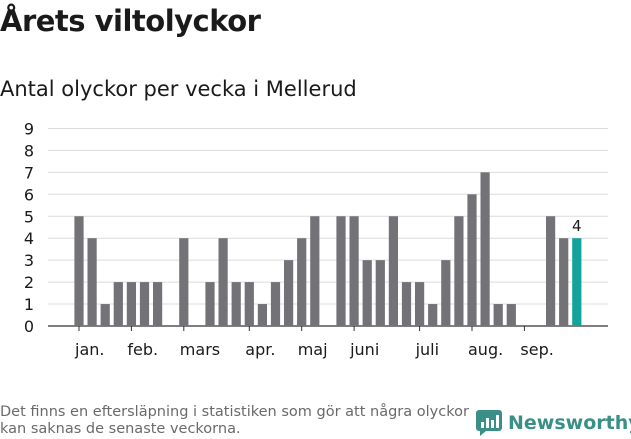 This screenshot has width=631, height=439. I want to click on bar-current-week, so click(577, 282).